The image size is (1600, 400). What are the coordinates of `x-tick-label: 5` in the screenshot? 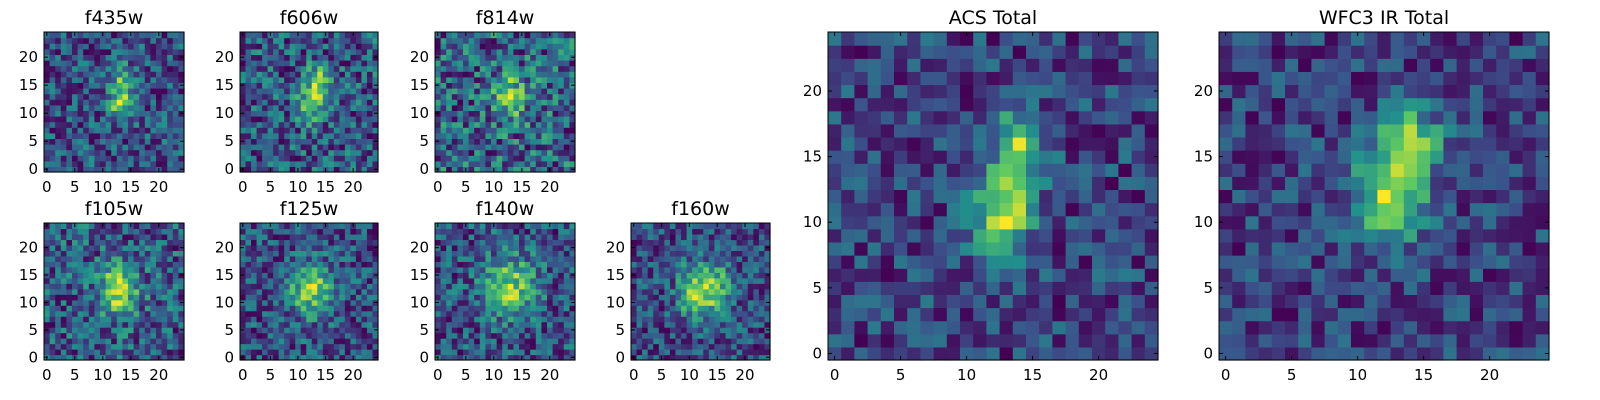 It's located at (75, 375).